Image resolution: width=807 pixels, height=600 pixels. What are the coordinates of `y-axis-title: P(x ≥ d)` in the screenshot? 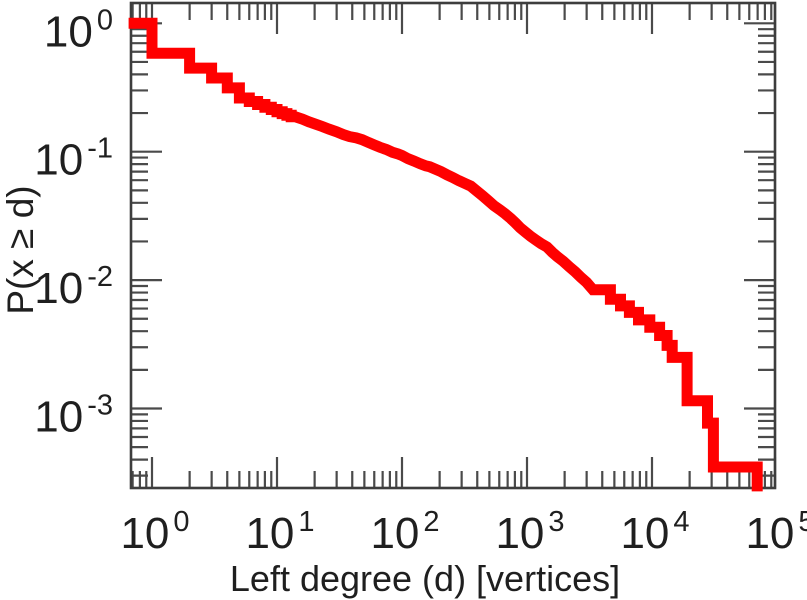 It's located at (20, 250).